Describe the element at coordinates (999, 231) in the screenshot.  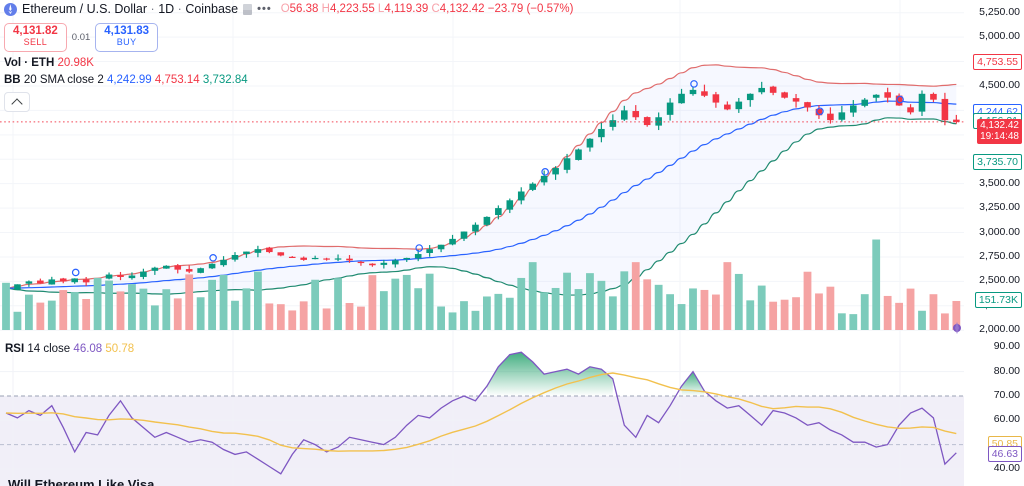
I see `price-tick-5: 3,000.00` at that location.